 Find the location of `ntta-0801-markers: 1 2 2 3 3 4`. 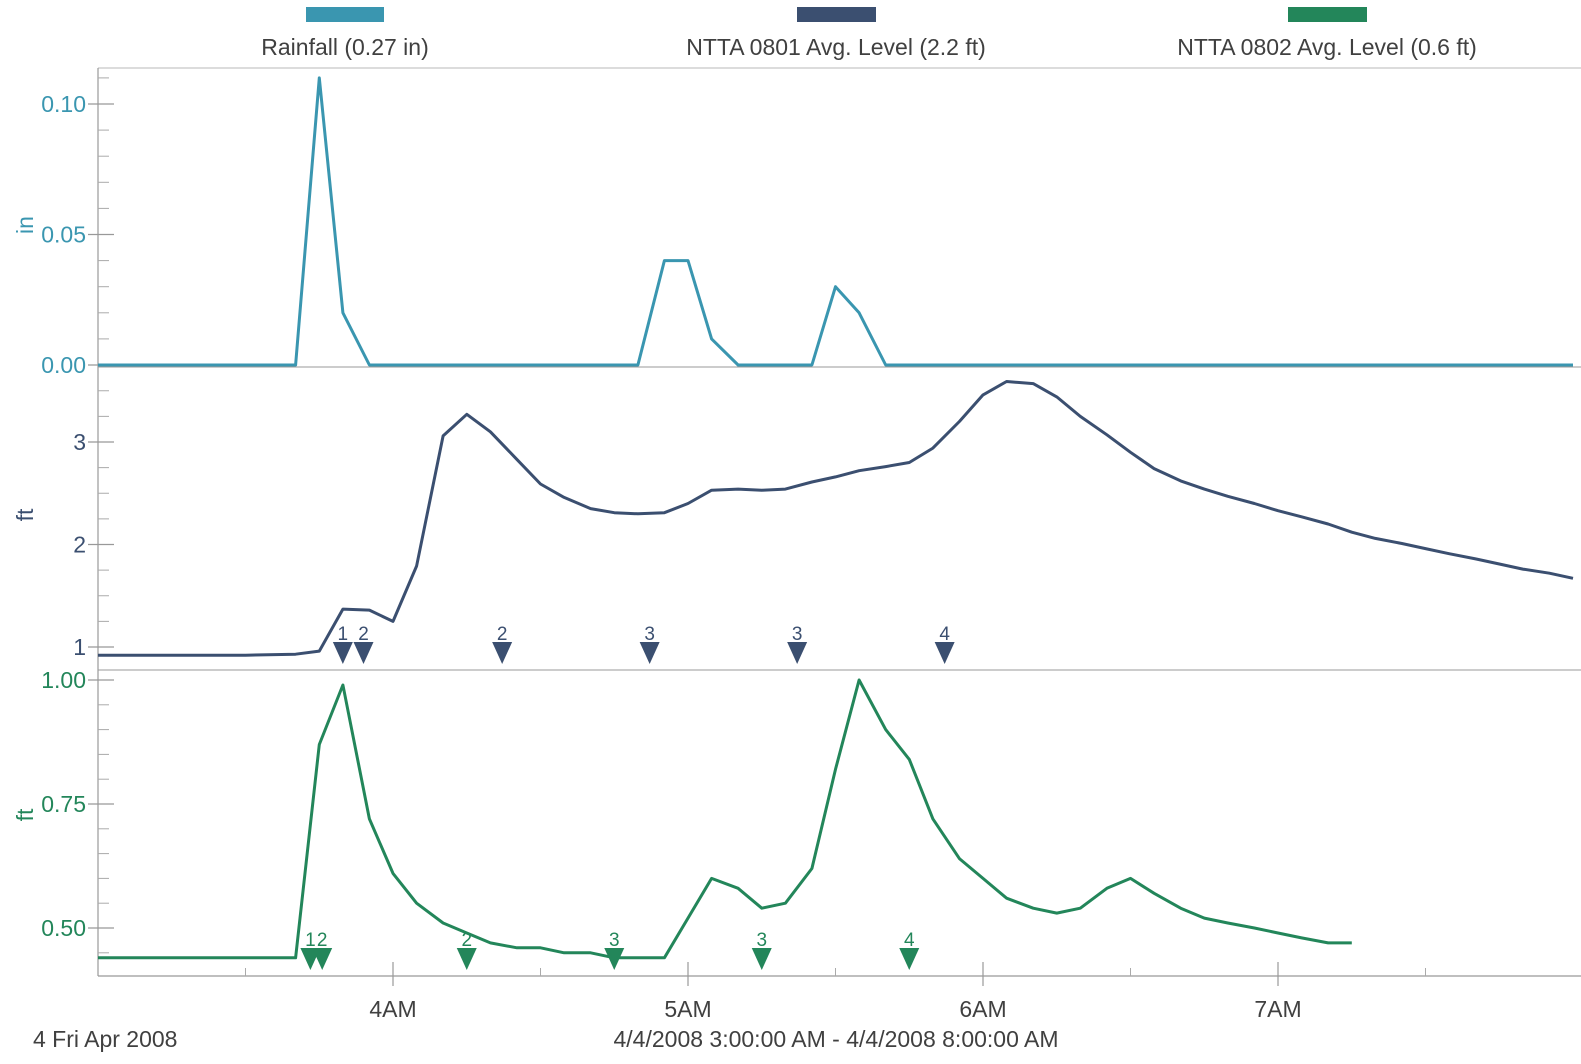

ntta-0801-markers: 1 2 2 3 3 4 is located at coordinates (643, 644).